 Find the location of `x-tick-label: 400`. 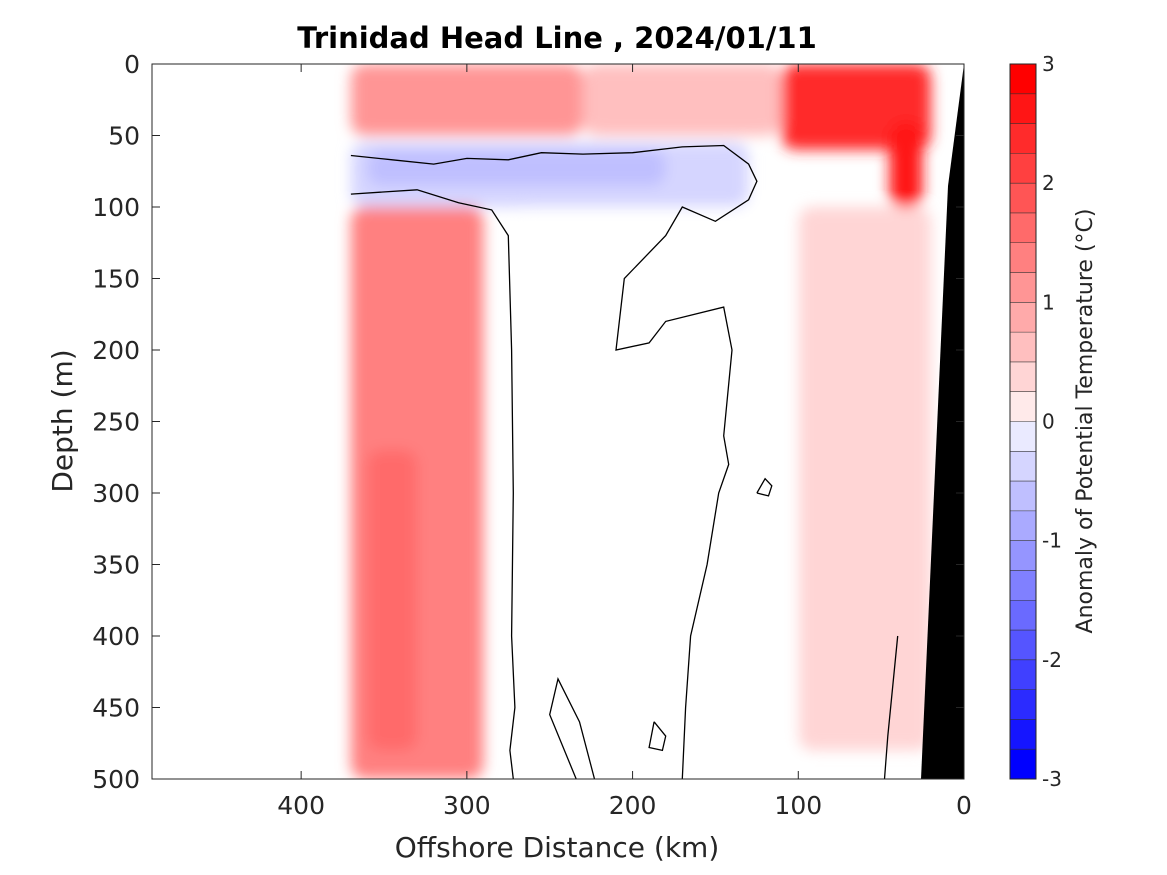

x-tick-label: 400 is located at coordinates (301, 805).